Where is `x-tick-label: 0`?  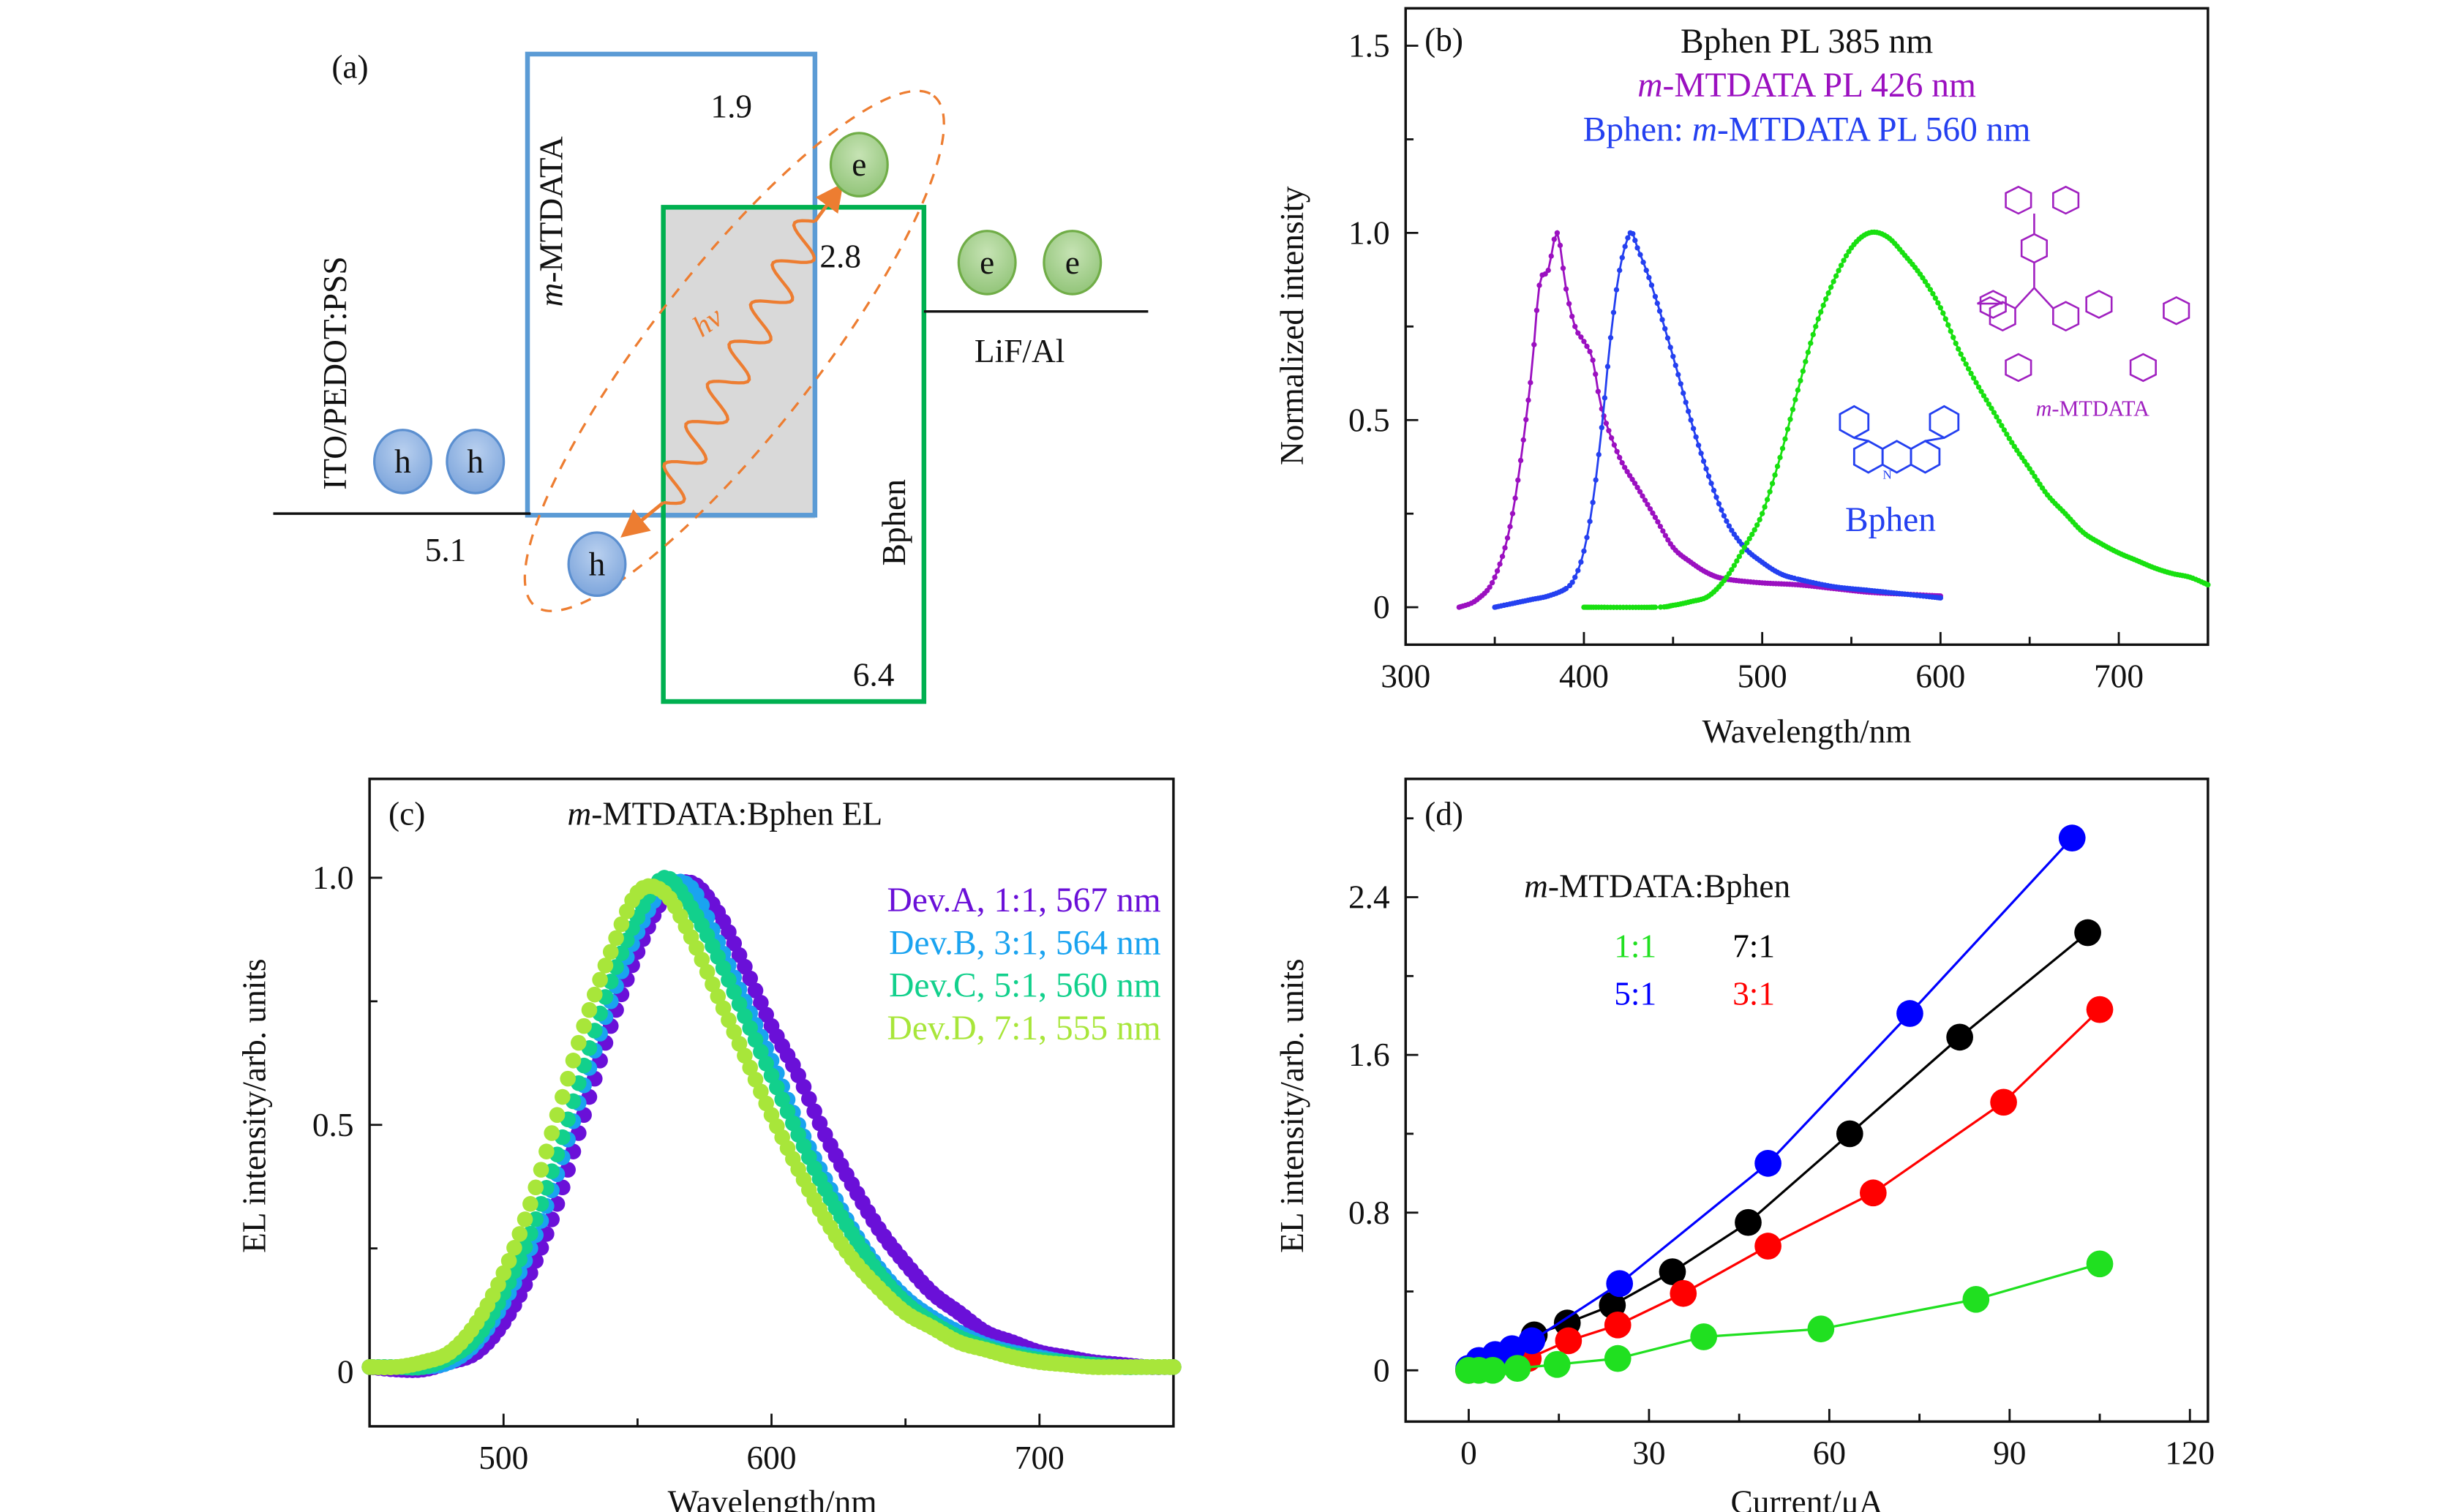 x-tick-label: 0 is located at coordinates (1468, 1454).